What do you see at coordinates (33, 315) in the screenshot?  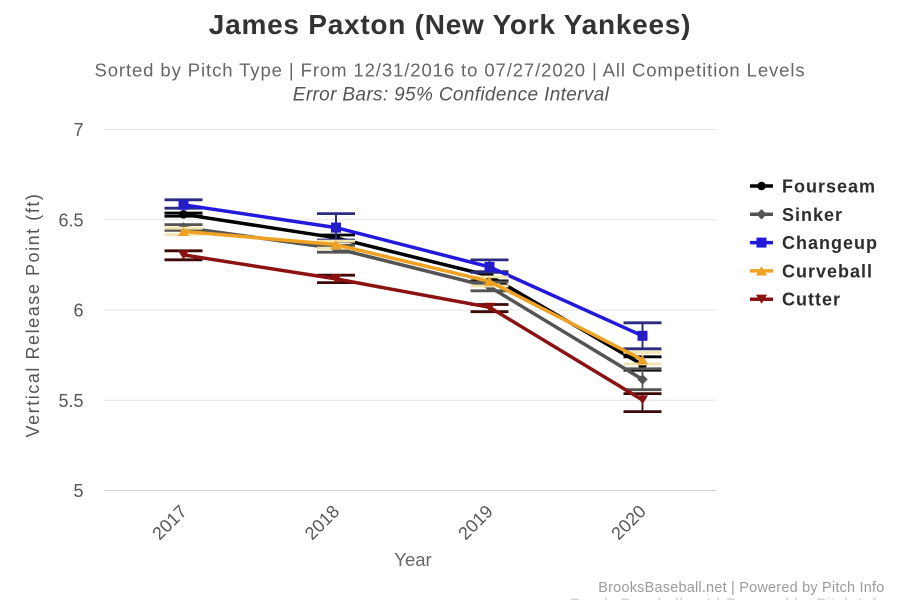 I see `svg-text: Vertical Release Point (ft)` at bounding box center [33, 315].